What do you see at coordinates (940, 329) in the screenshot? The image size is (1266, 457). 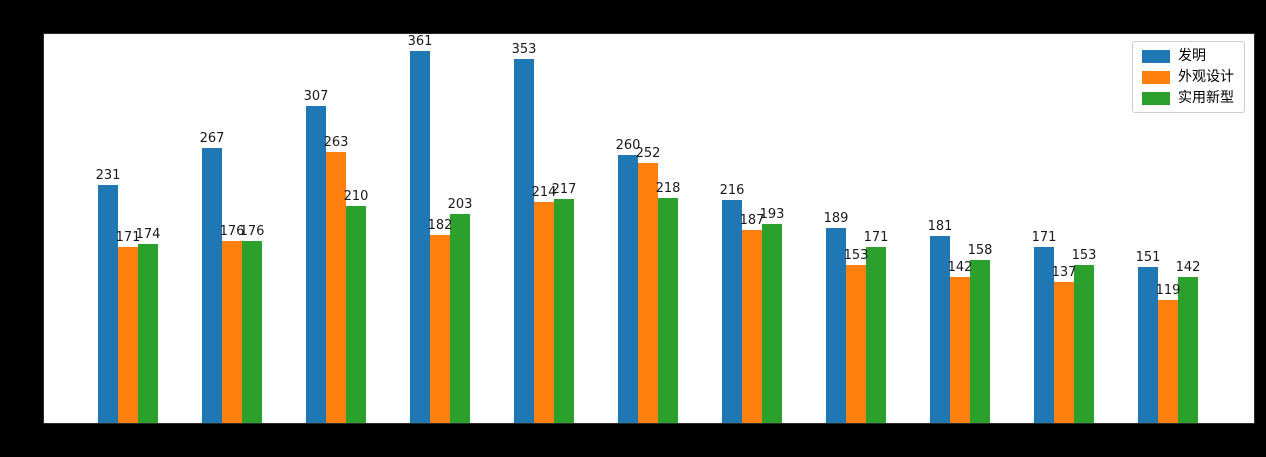 I see `bar-发明-group9` at bounding box center [940, 329].